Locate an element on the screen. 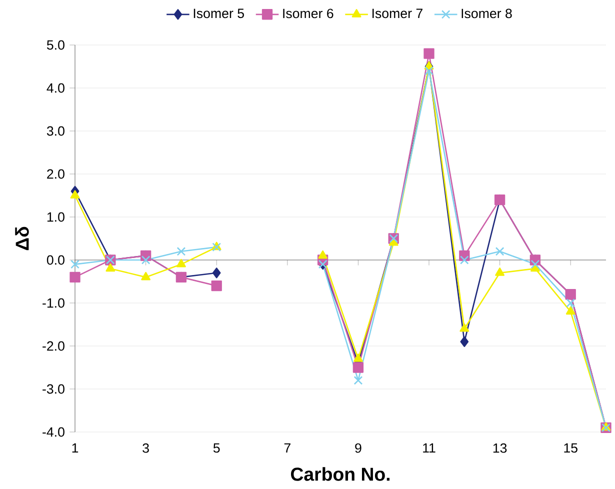  y-tick-label: -3.0 is located at coordinates (53, 389).